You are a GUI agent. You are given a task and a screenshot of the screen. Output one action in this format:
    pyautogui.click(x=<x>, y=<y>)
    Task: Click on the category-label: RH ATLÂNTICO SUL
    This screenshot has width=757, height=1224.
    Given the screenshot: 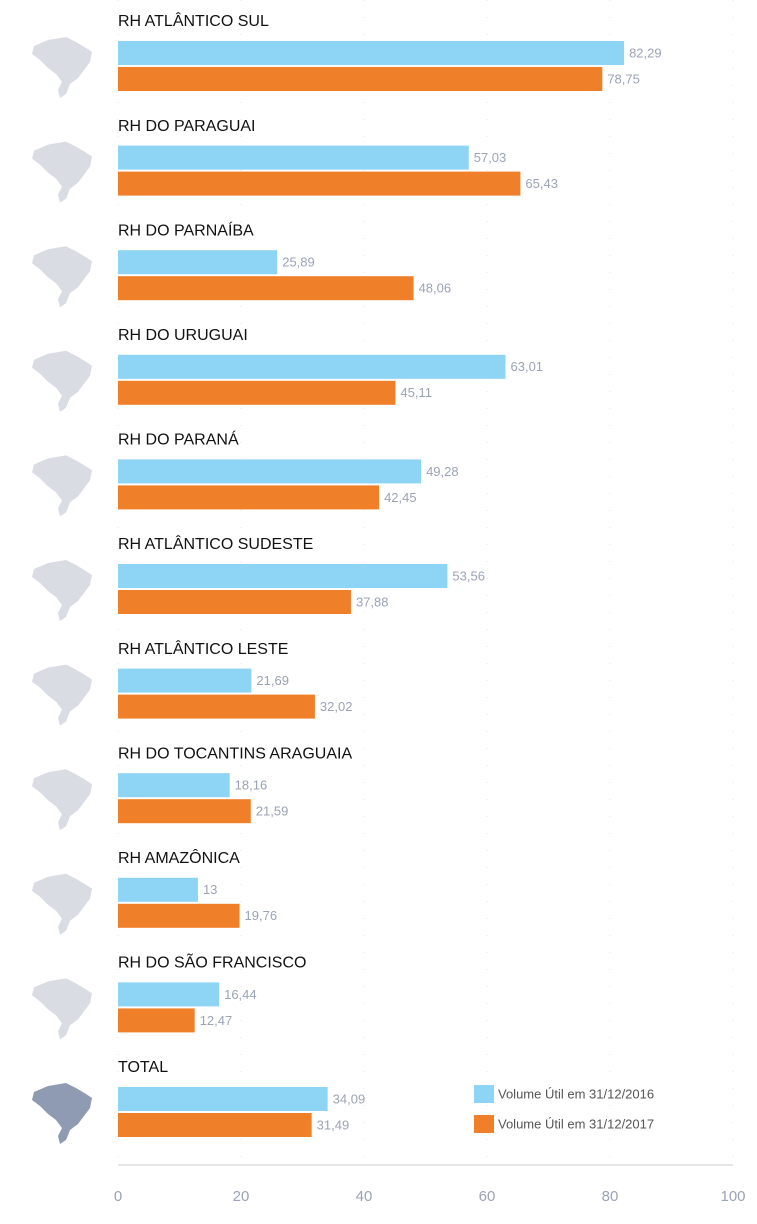 What is the action you would take?
    pyautogui.click(x=193, y=20)
    